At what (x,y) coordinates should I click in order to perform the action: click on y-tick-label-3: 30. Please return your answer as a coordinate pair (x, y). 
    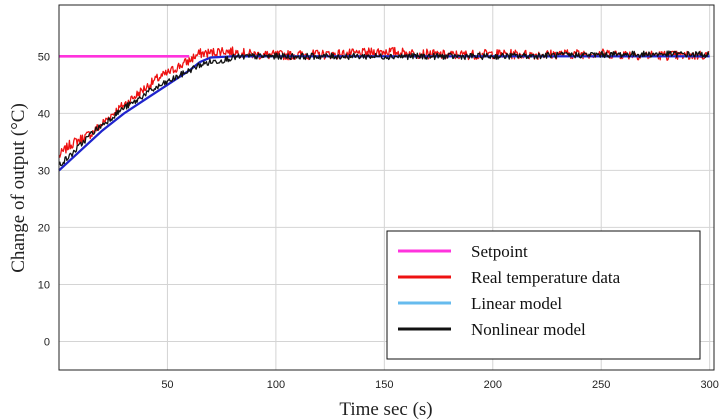
    Looking at the image, I should click on (44, 171).